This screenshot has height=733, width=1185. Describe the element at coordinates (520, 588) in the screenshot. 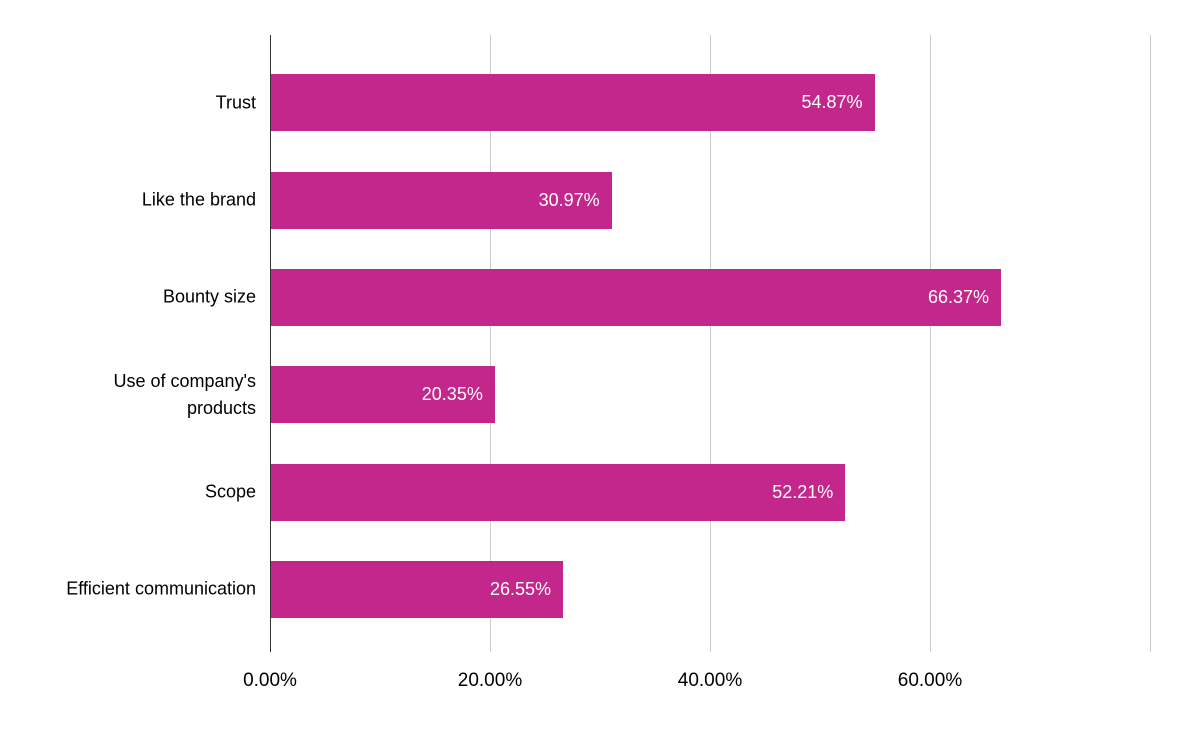

I see `bar-value-label: 26.55%` at that location.